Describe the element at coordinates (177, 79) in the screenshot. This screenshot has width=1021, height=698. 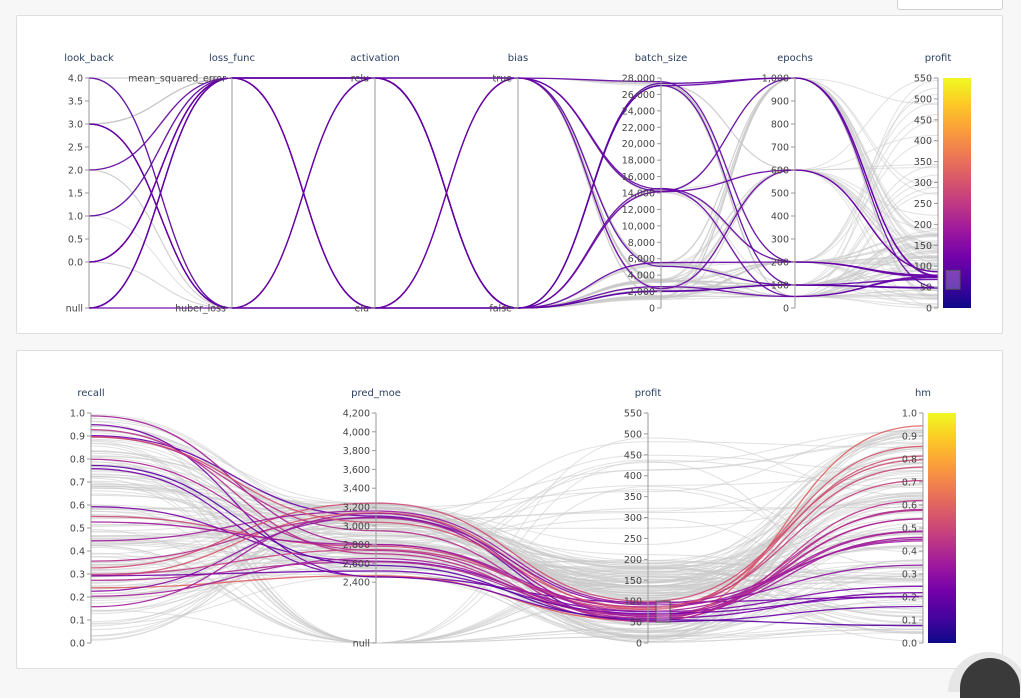
I see `category-label-mean-squared-error: mean_squared_error` at that location.